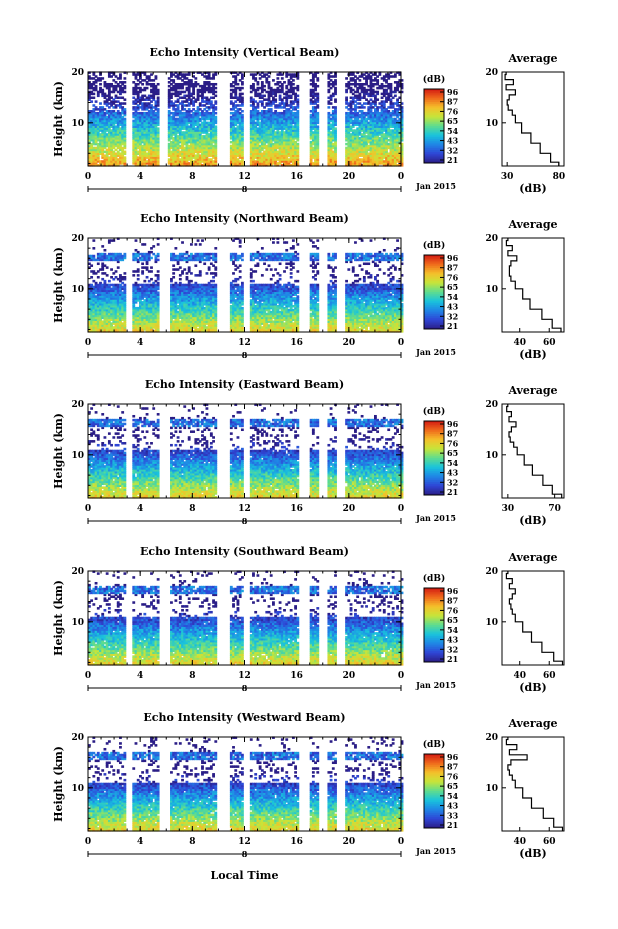 This screenshot has height=929, width=618. What do you see at coordinates (453, 815) in the screenshot?
I see `colorbar-tick-label: 33` at bounding box center [453, 815].